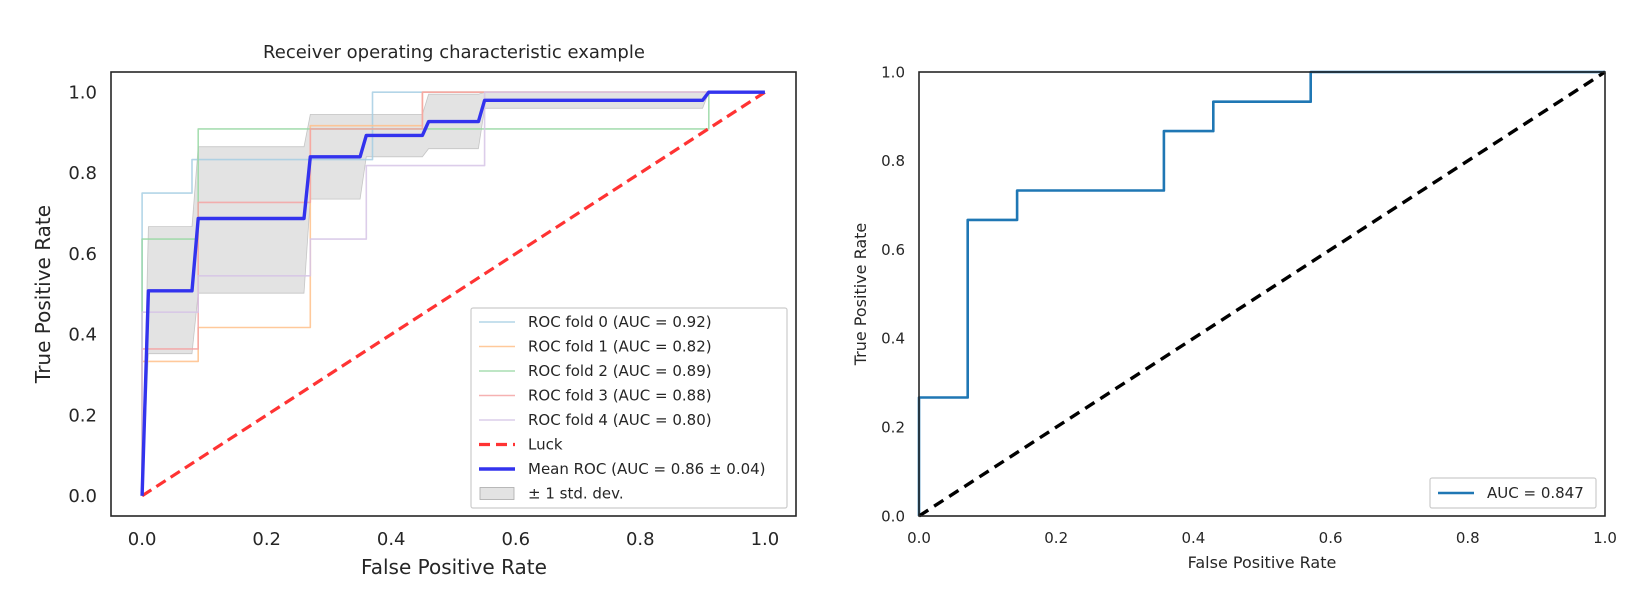 Image resolution: width=1643 pixels, height=614 pixels. Describe the element at coordinates (620, 347) in the screenshot. I see `legend-label: ROC fold 1 (AUC = 0.82)` at that location.